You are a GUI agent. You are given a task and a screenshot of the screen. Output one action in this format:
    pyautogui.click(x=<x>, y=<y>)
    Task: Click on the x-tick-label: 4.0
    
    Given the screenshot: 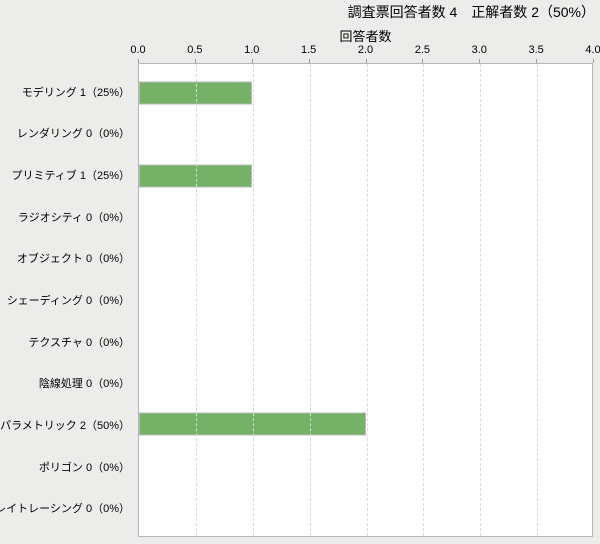 What is the action you would take?
    pyautogui.click(x=592, y=50)
    